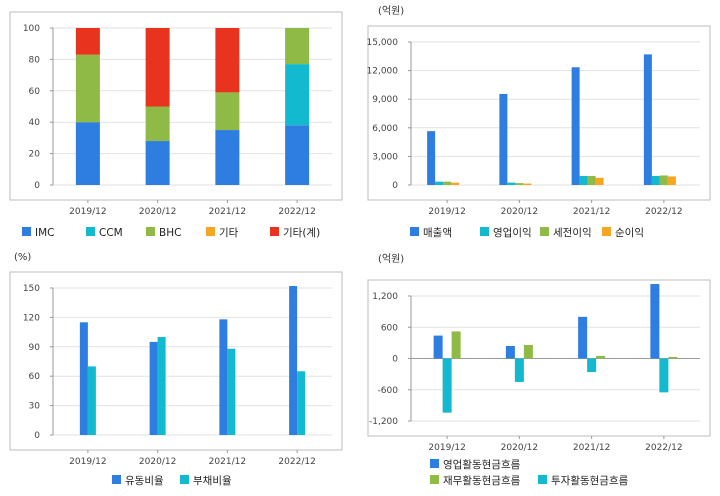 The height and width of the screenshot is (496, 720). I want to click on legend-label: 재무활동현금흐름, so click(482, 480).